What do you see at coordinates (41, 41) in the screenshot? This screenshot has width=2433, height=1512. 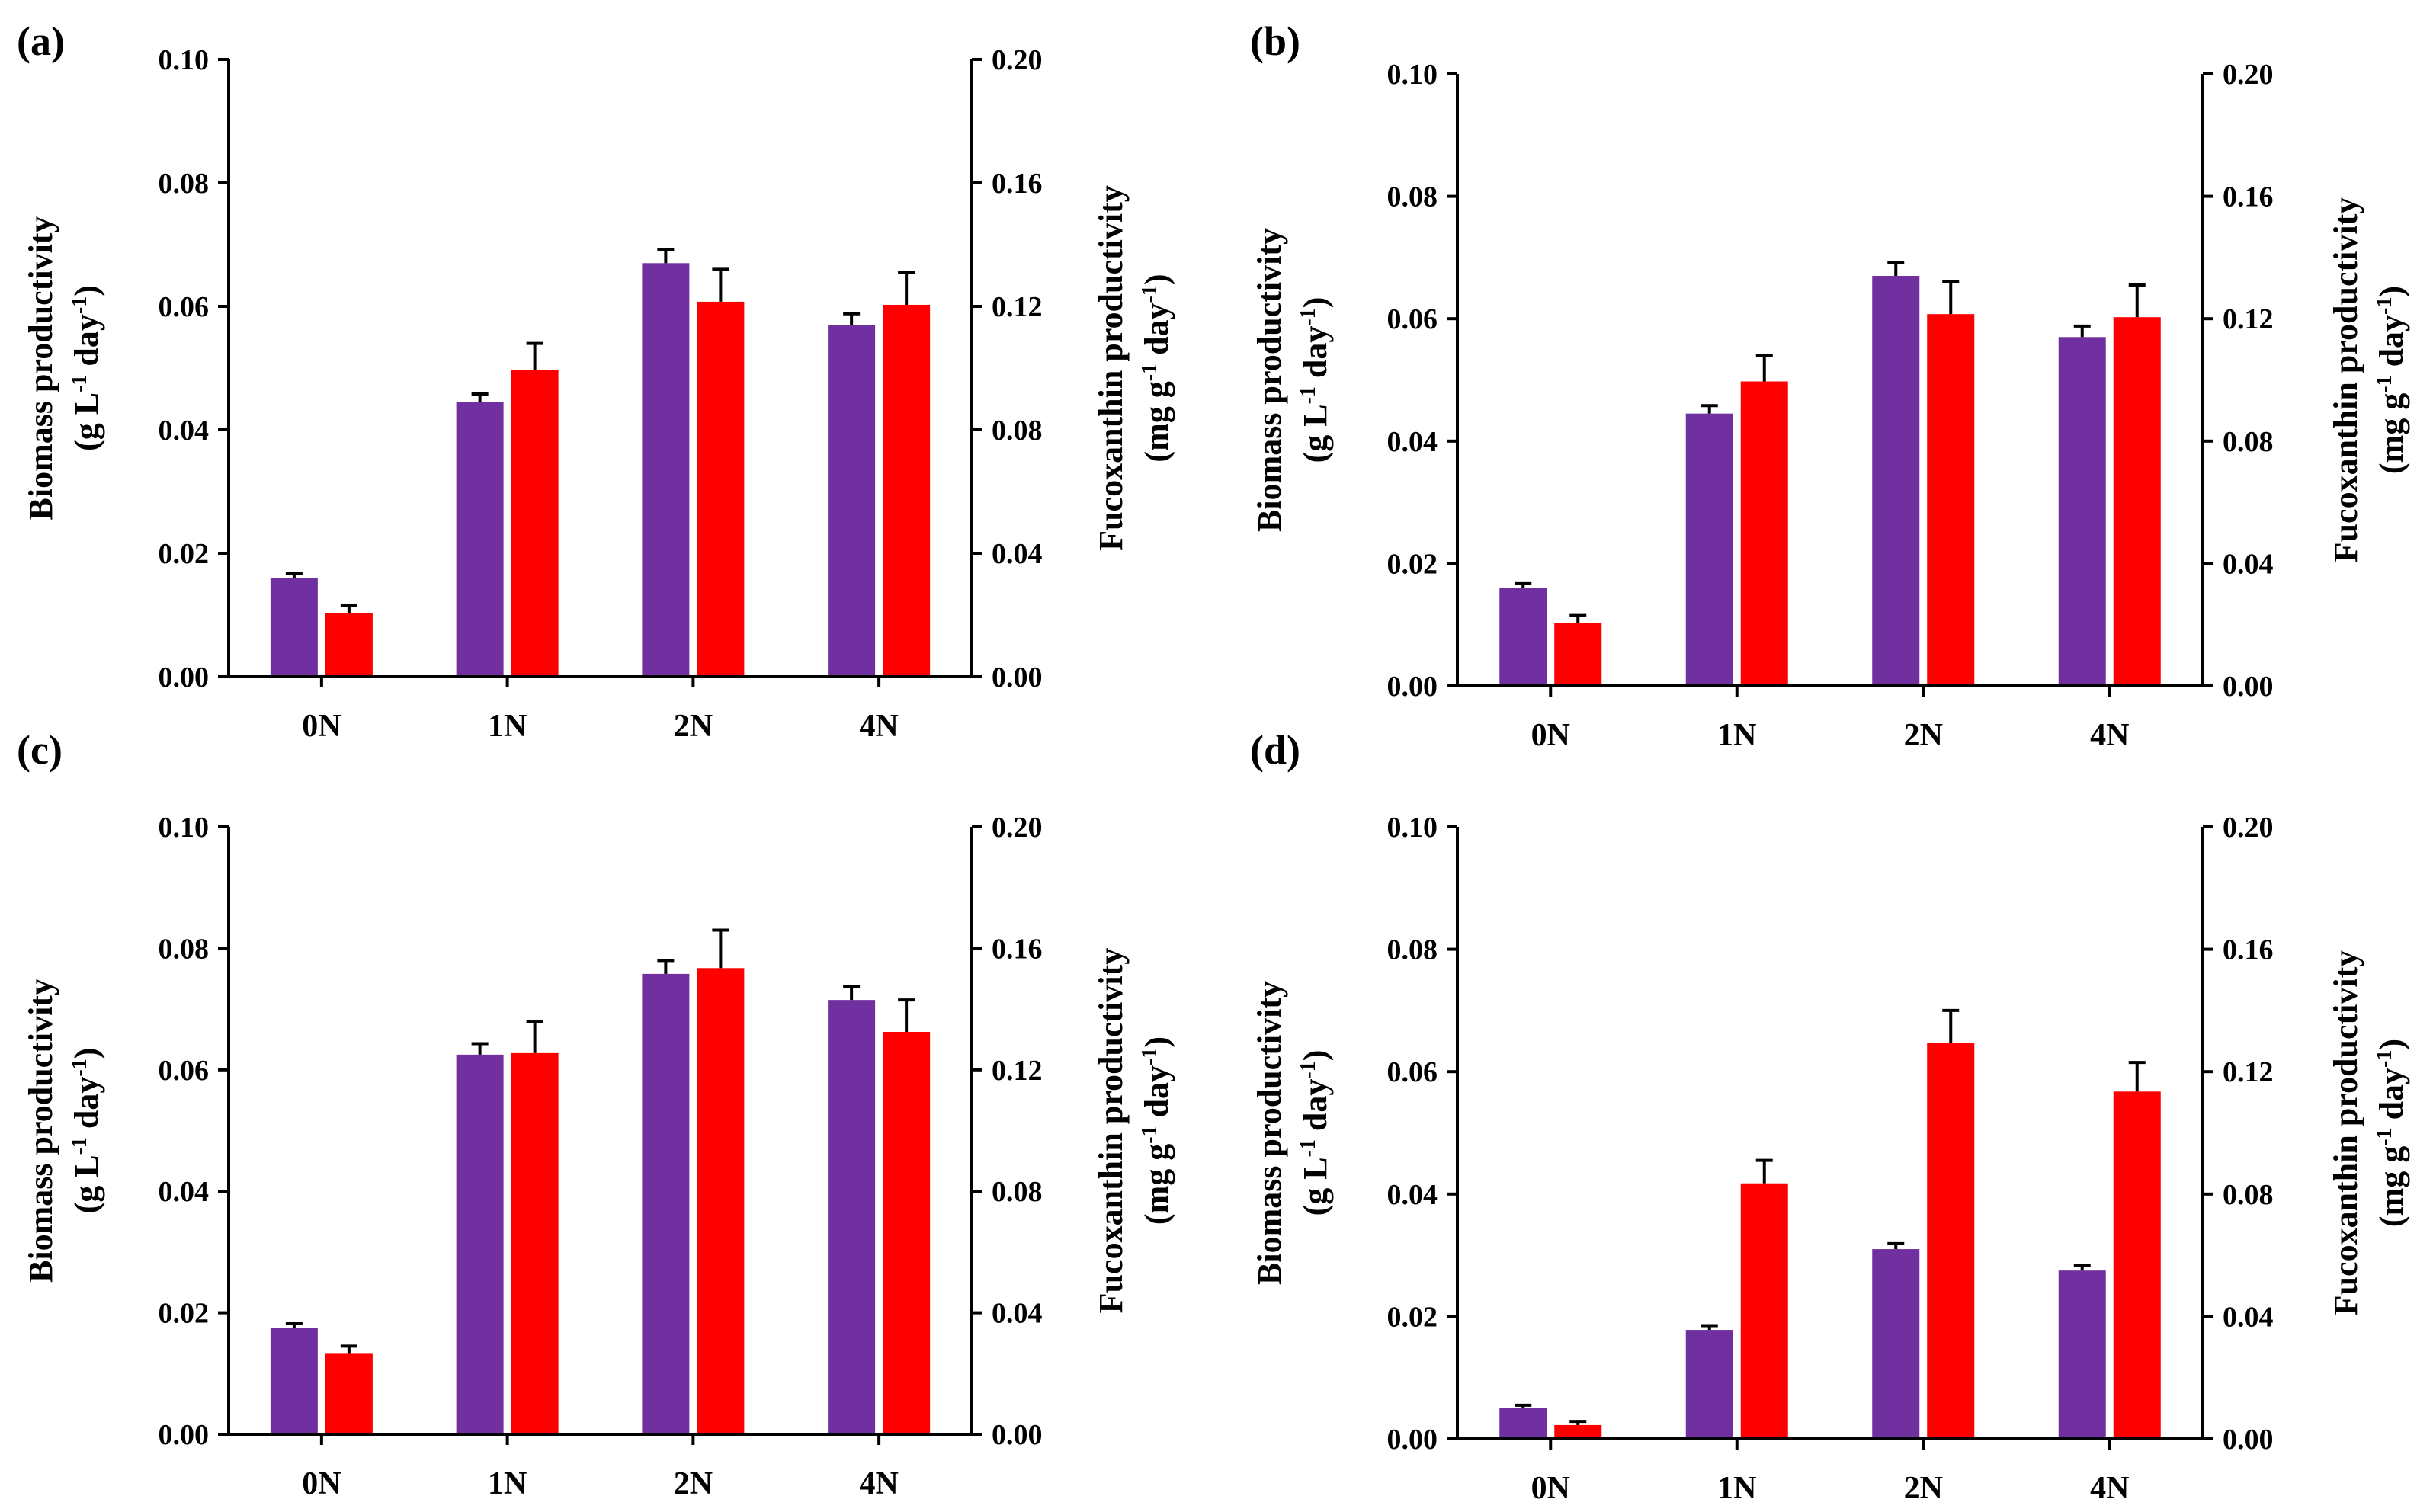 I see `panel-label: (a)` at bounding box center [41, 41].